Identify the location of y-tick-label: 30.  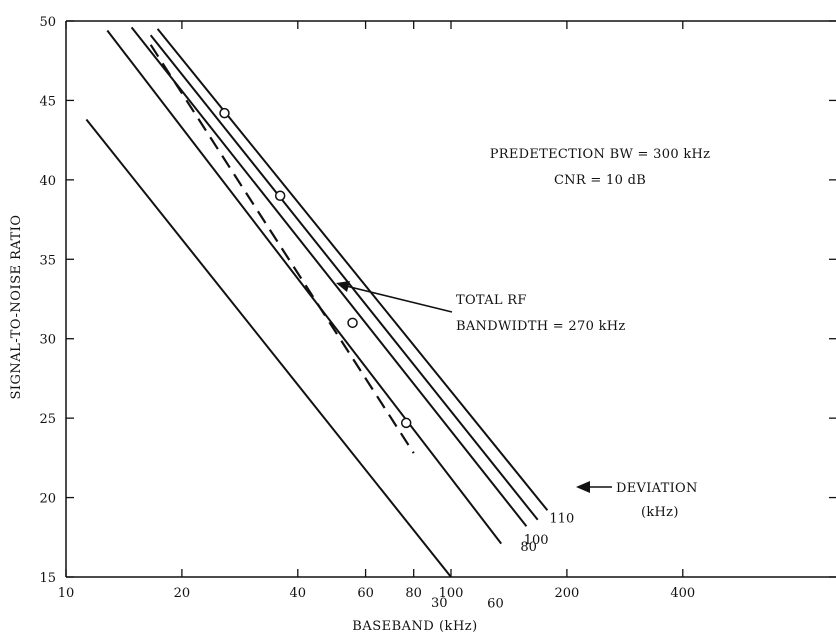
(47, 340).